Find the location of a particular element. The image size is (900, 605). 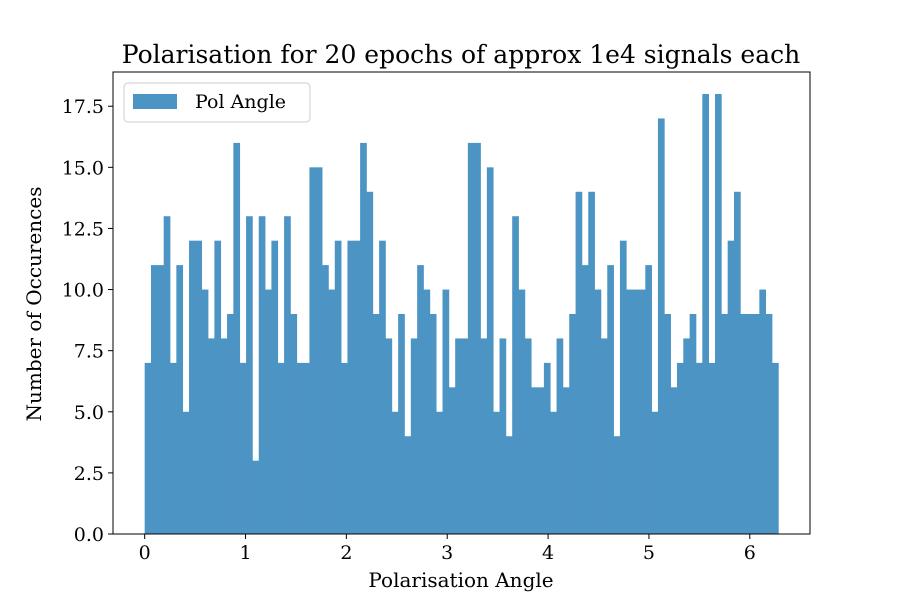

x-tick-label: 1 is located at coordinates (245, 553).